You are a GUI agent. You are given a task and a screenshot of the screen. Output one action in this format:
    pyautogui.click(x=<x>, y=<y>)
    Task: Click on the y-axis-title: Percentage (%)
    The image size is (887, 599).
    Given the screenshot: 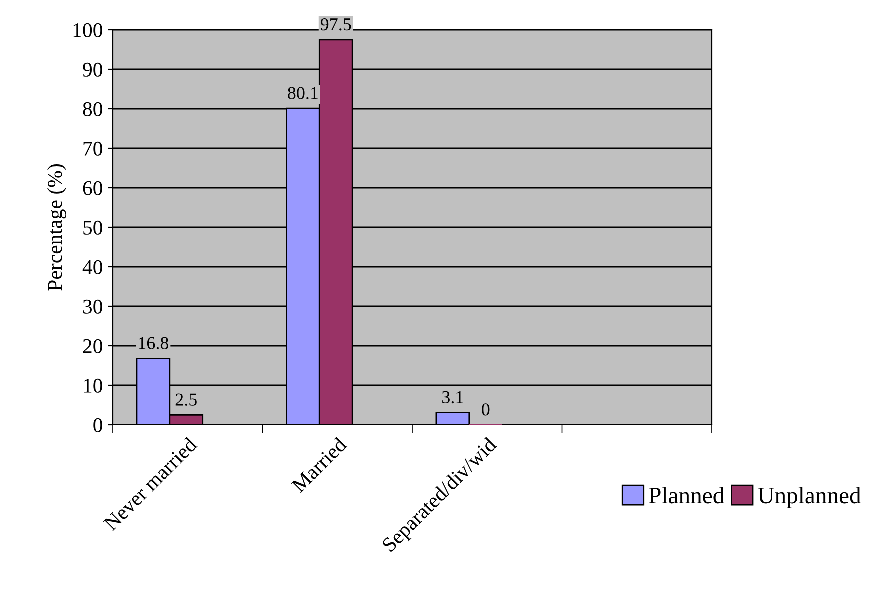 What is the action you would take?
    pyautogui.click(x=57, y=227)
    